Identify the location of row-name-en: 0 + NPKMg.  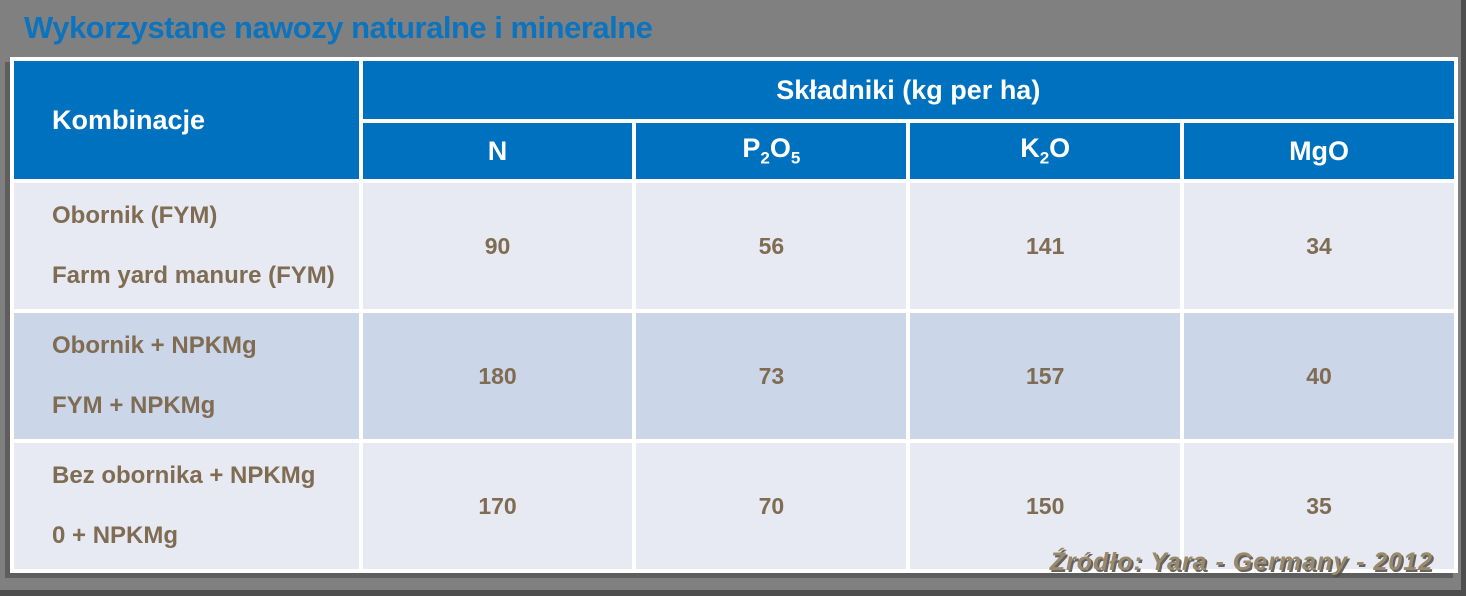
(115, 535).